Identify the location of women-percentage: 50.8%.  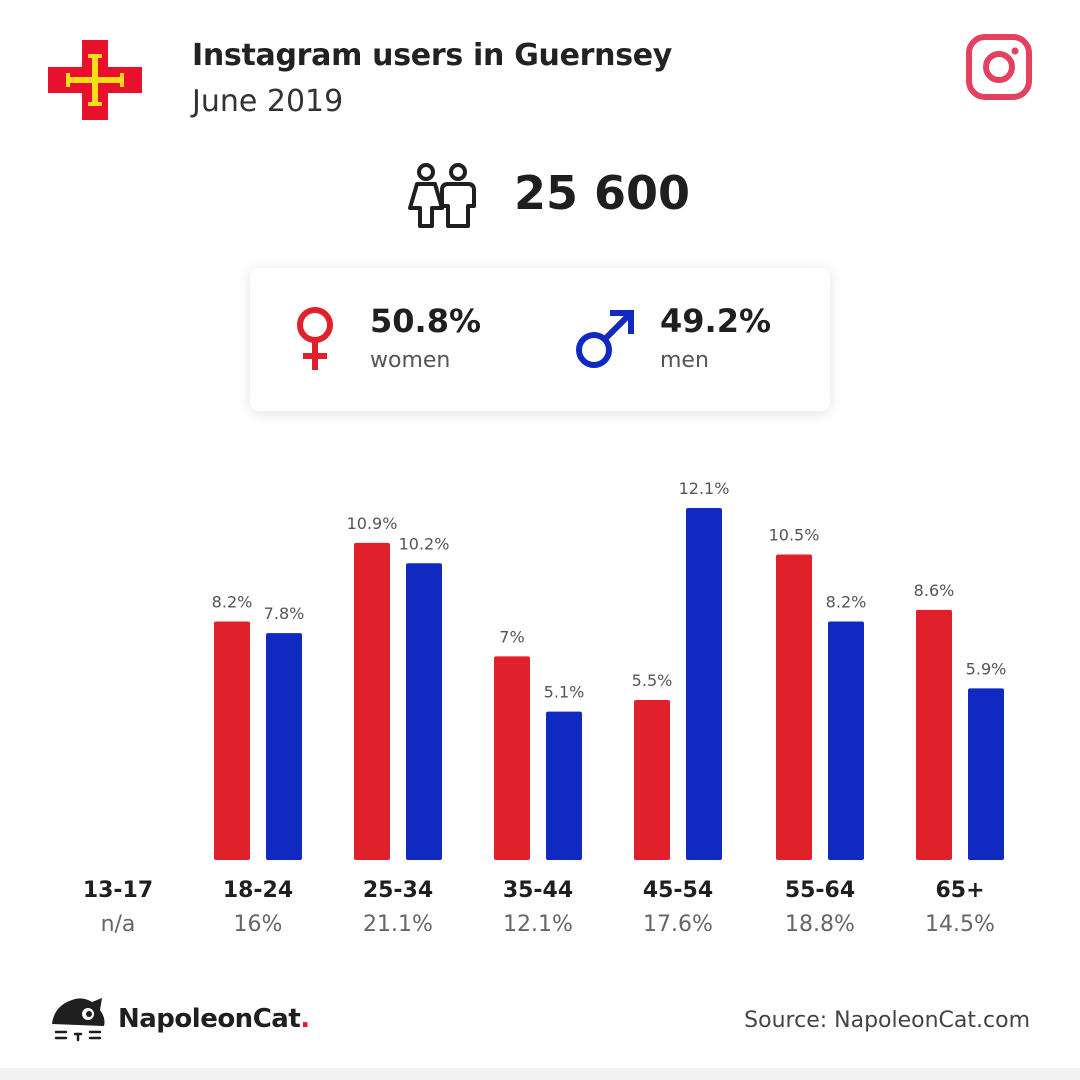
(426, 321).